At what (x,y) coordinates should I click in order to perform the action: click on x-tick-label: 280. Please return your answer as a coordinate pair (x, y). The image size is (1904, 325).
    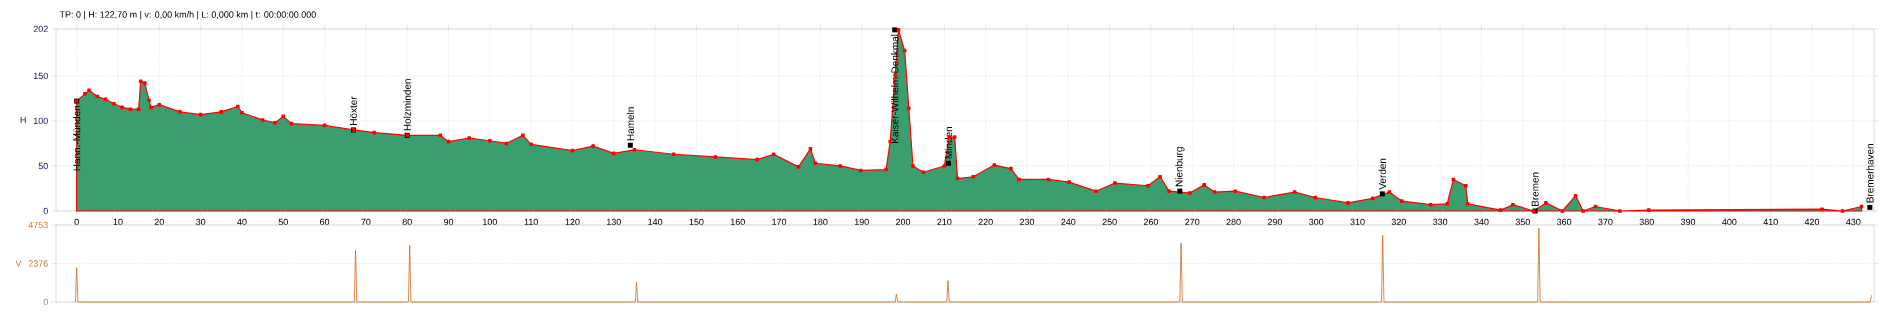
    Looking at the image, I should click on (1233, 222).